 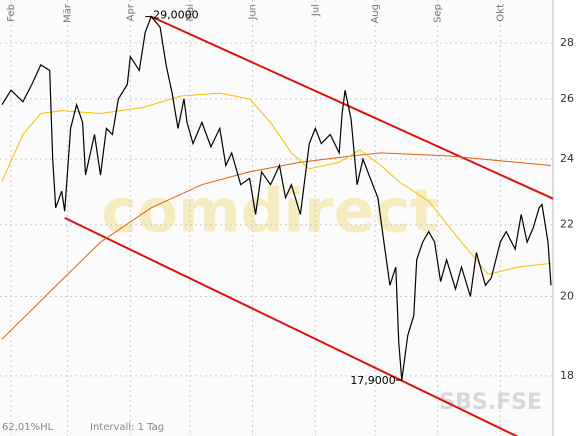 What do you see at coordinates (130, 12) in the screenshot?
I see `x-tick-label: Apr` at bounding box center [130, 12].